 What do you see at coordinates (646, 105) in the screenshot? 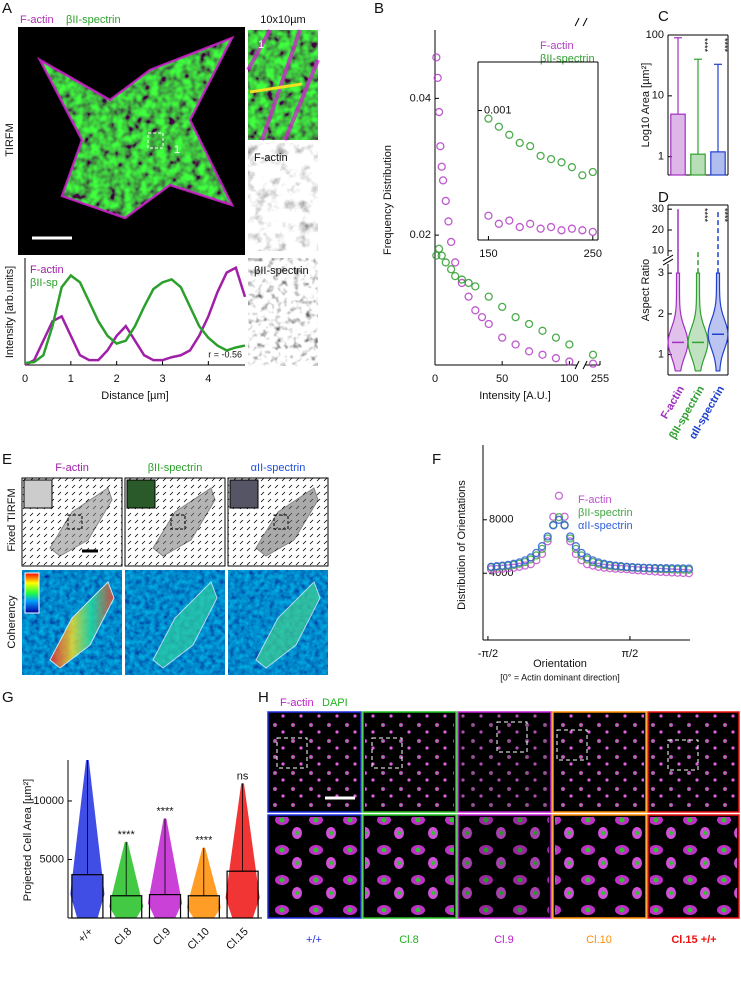
I see `y-axis-title: Log10 Area [µm²]` at bounding box center [646, 105].